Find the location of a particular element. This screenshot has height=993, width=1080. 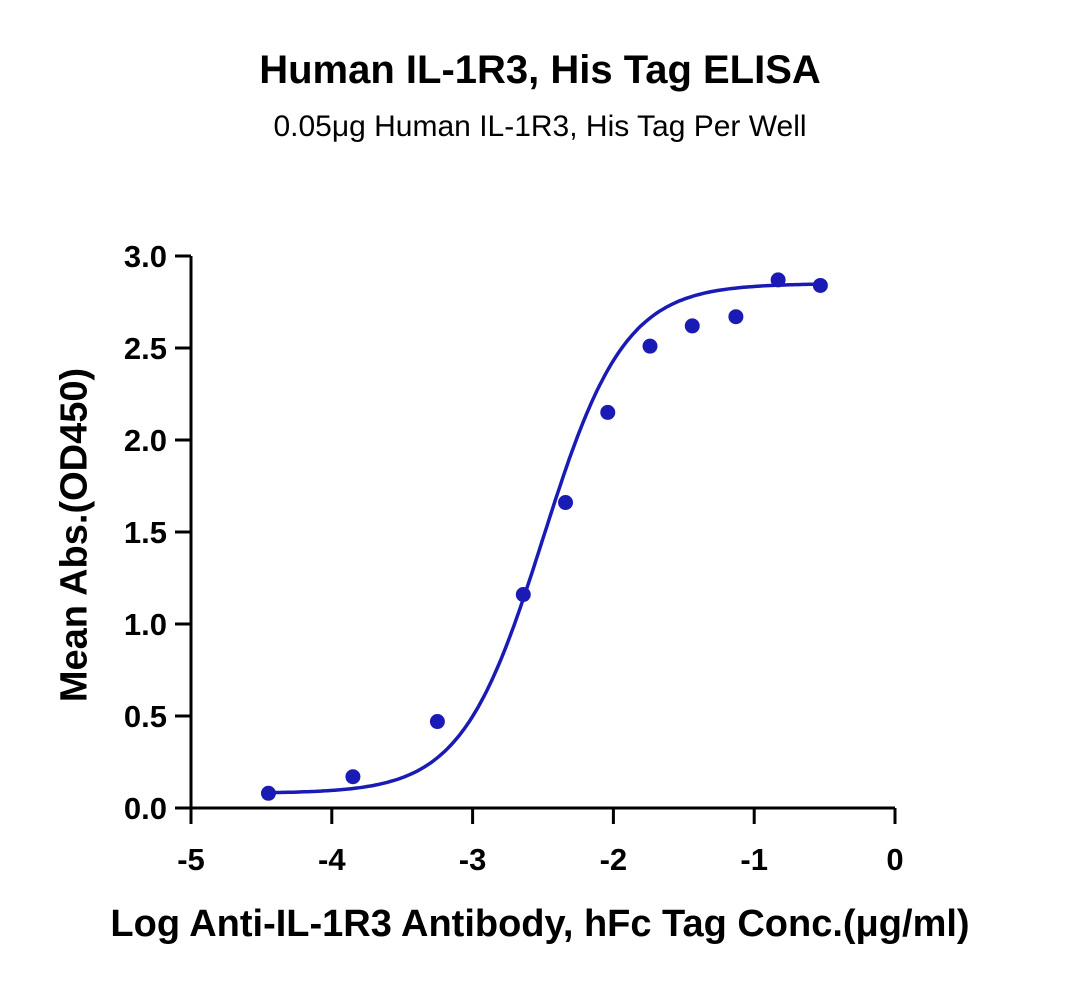

chart-title: Human IL-1R3, His Tag ELISA is located at coordinates (540, 70).